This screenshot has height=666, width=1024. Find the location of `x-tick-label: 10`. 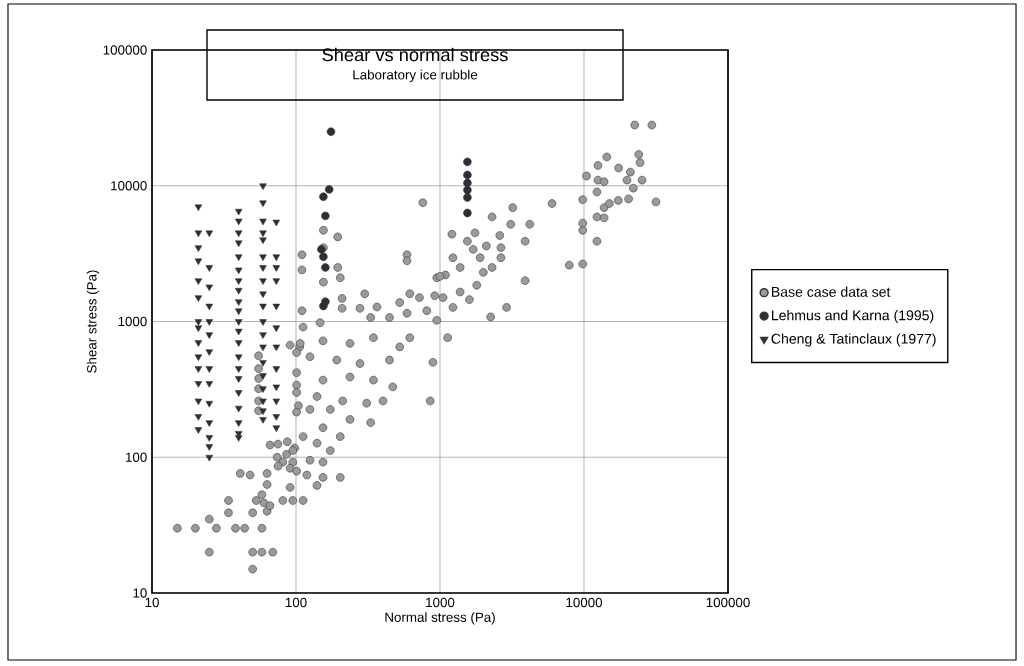

x-tick-label: 10 is located at coordinates (152, 602).